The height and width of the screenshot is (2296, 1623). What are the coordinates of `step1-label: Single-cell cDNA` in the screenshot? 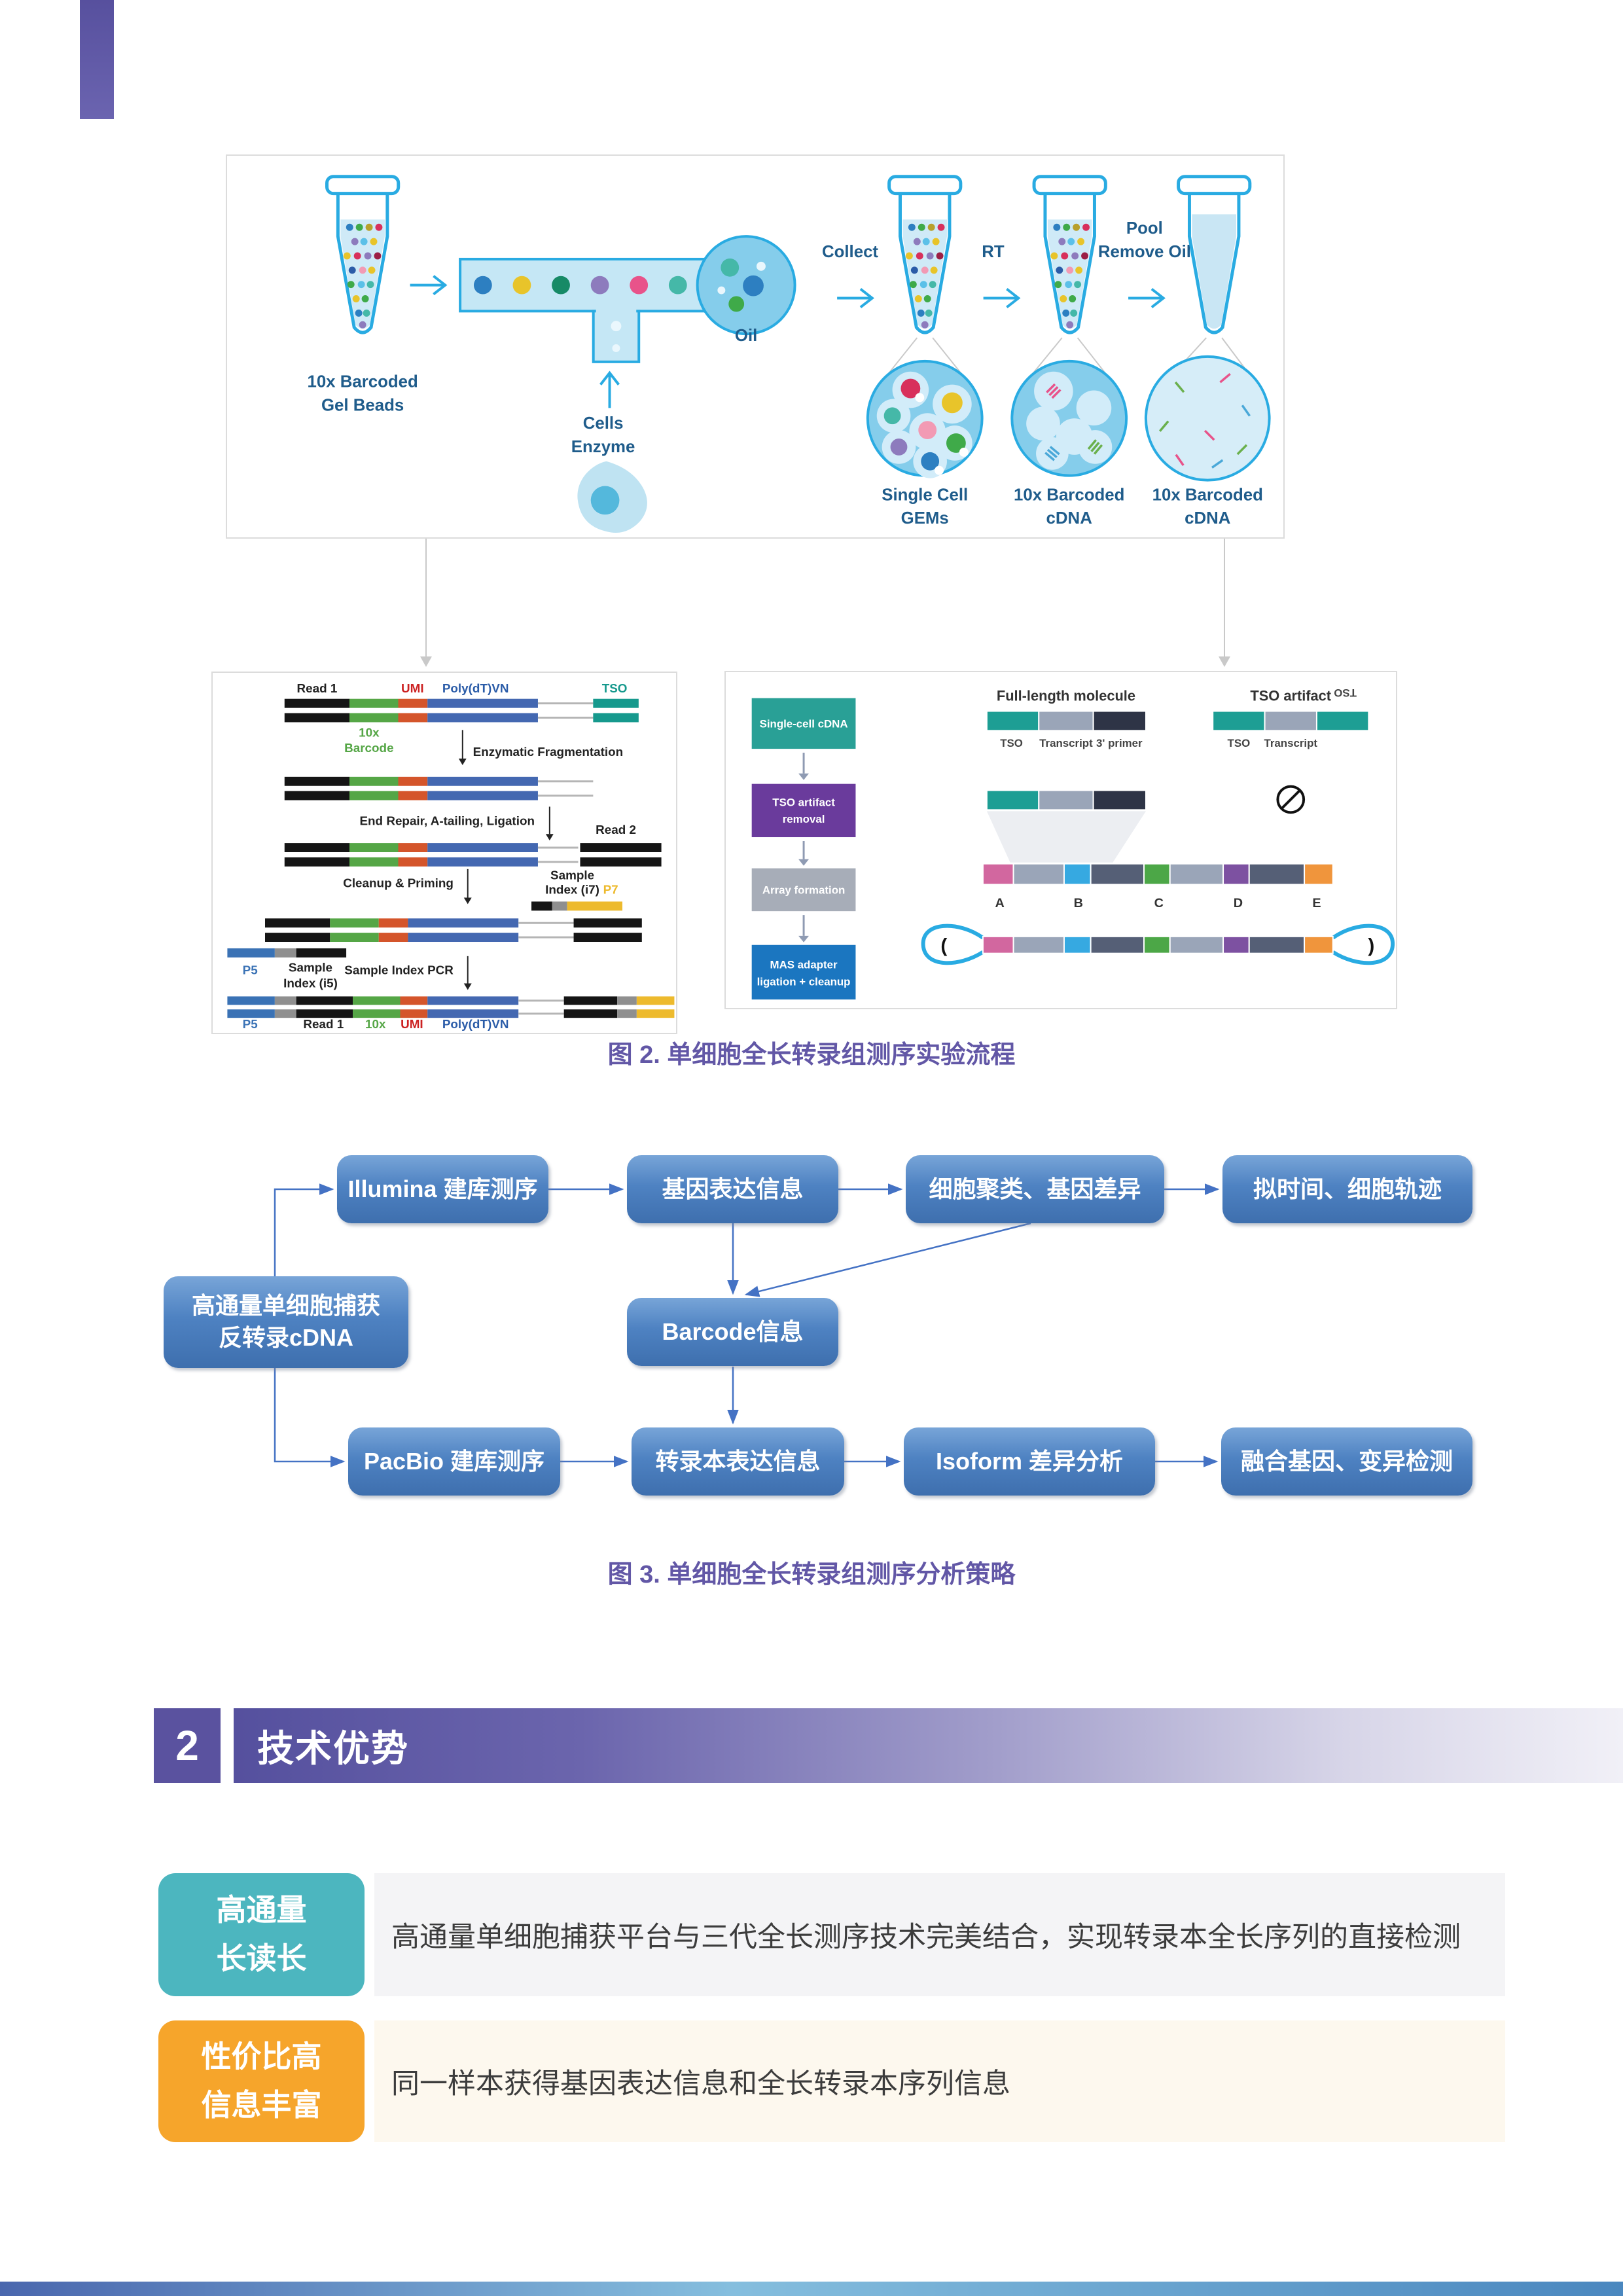 It's located at (804, 723).